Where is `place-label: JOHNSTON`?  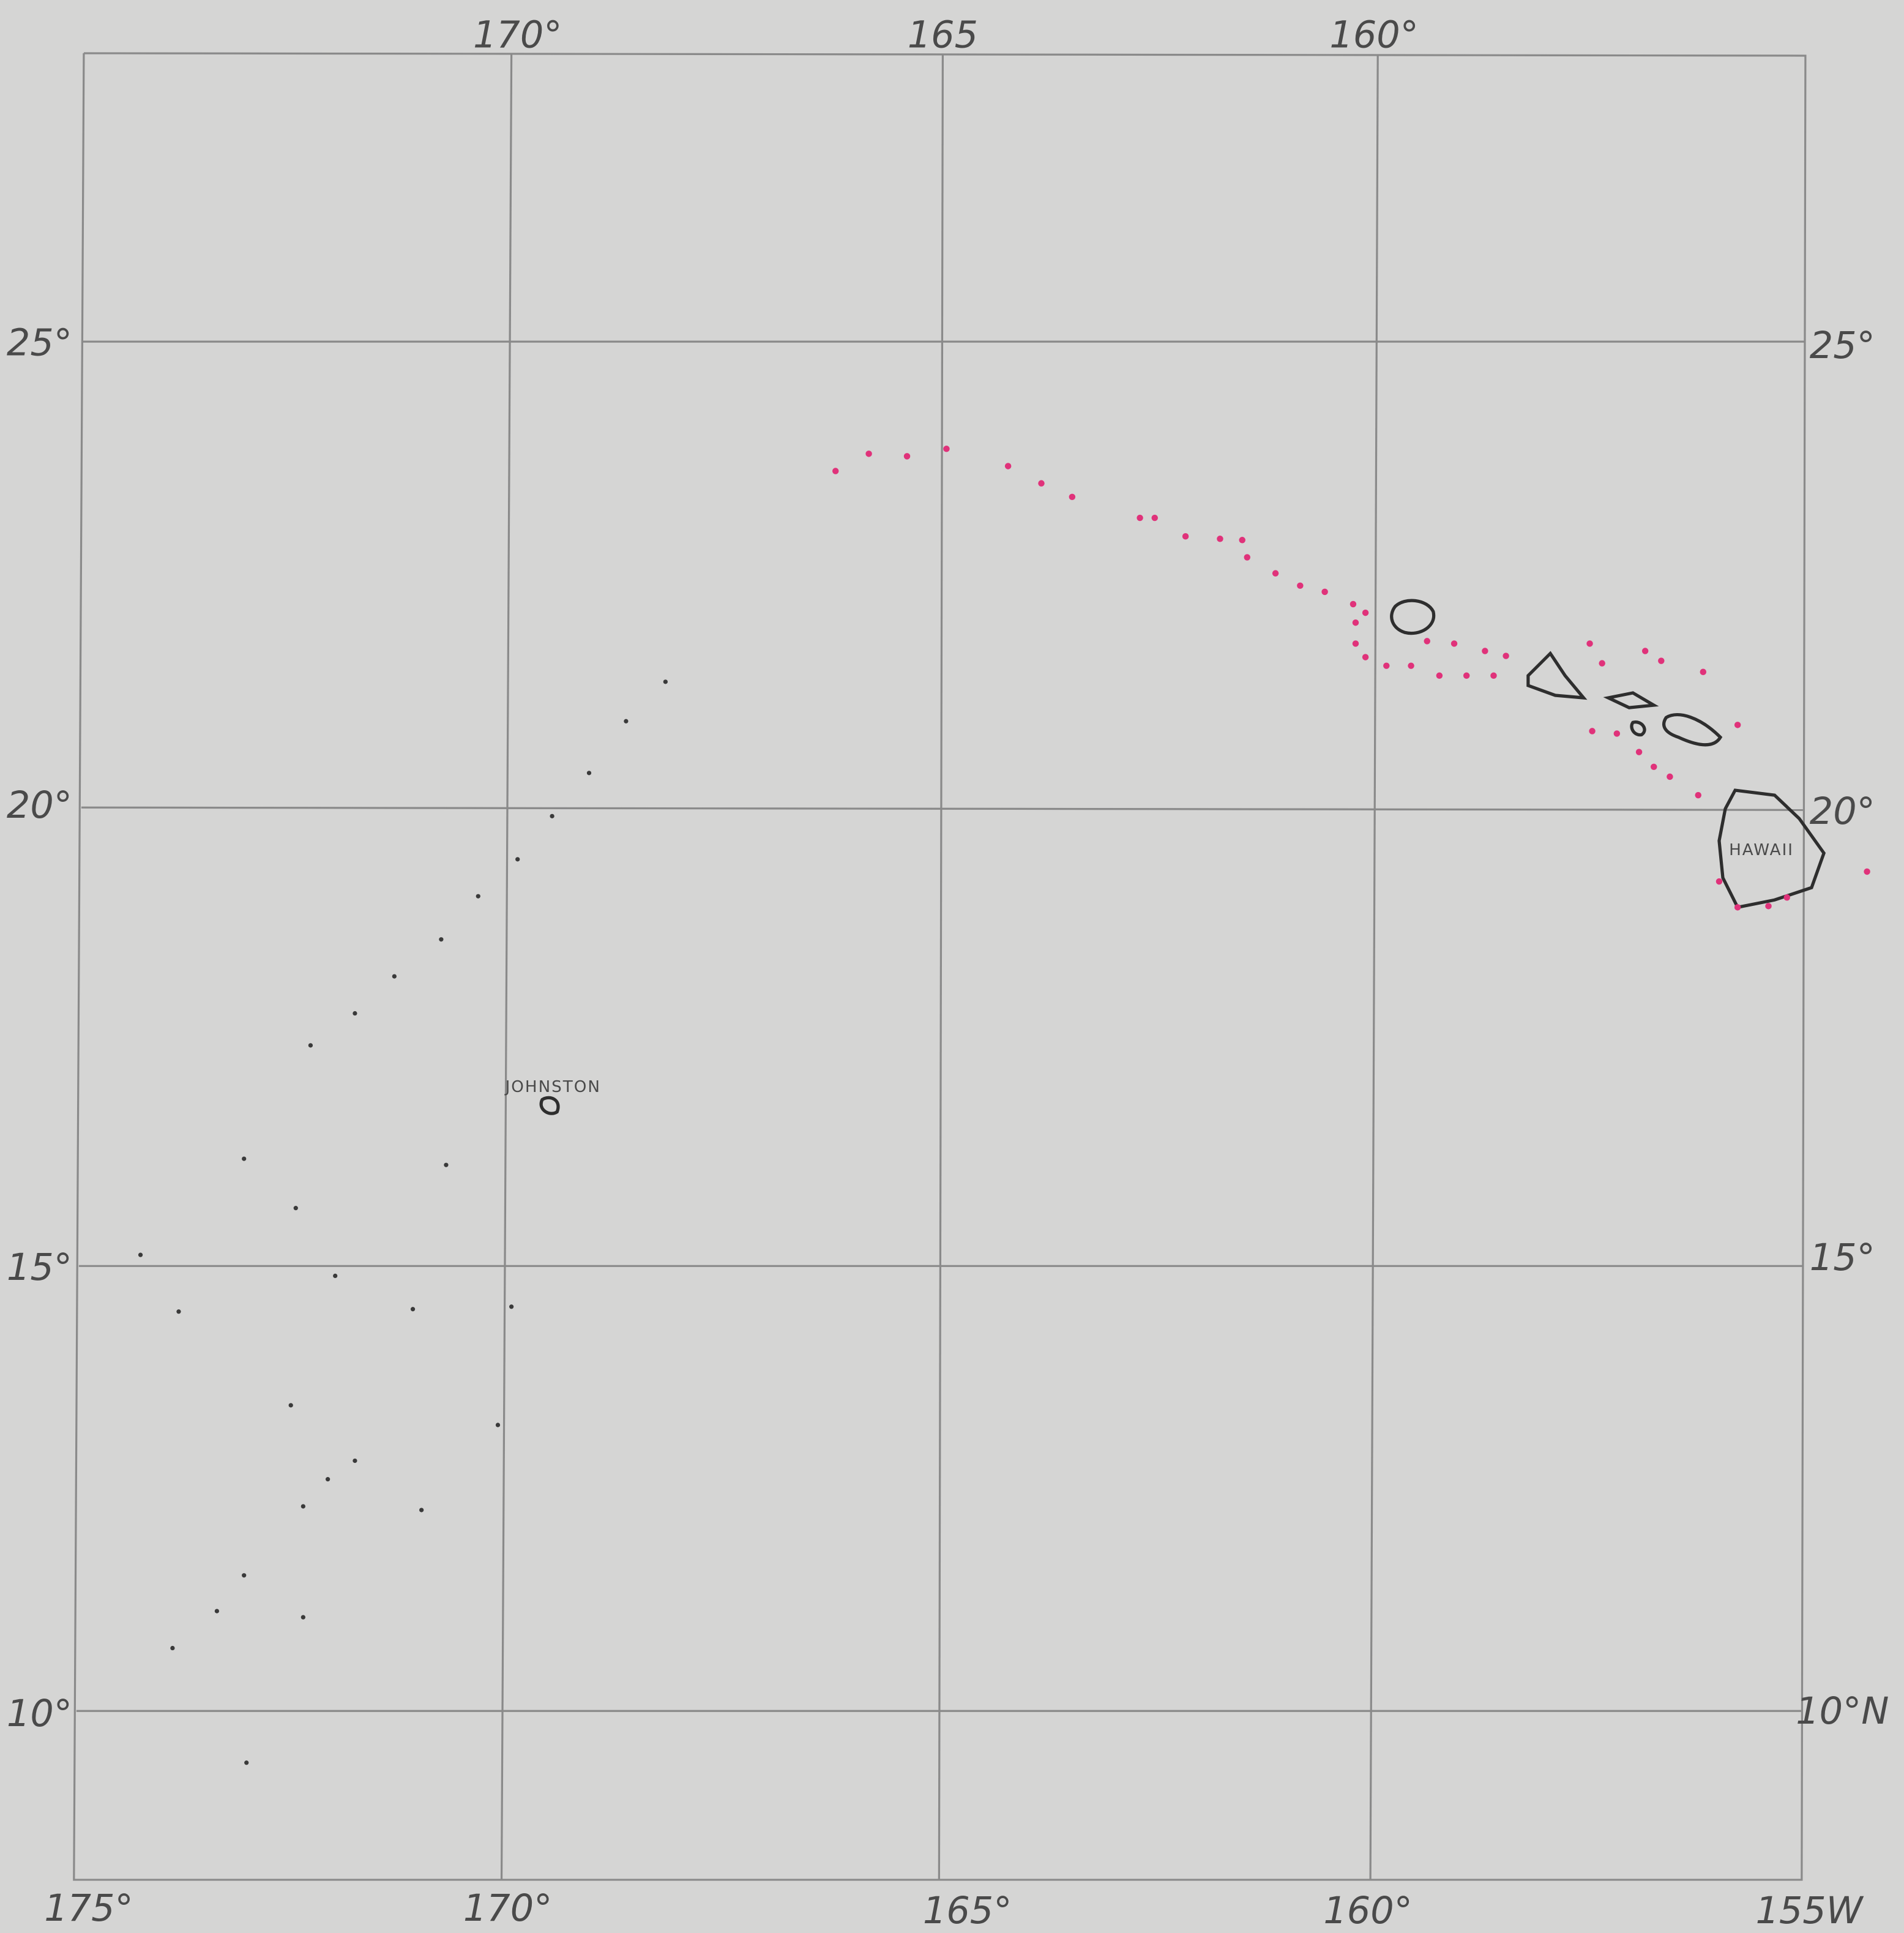
place-label: JOHNSTON is located at coordinates (552, 1087).